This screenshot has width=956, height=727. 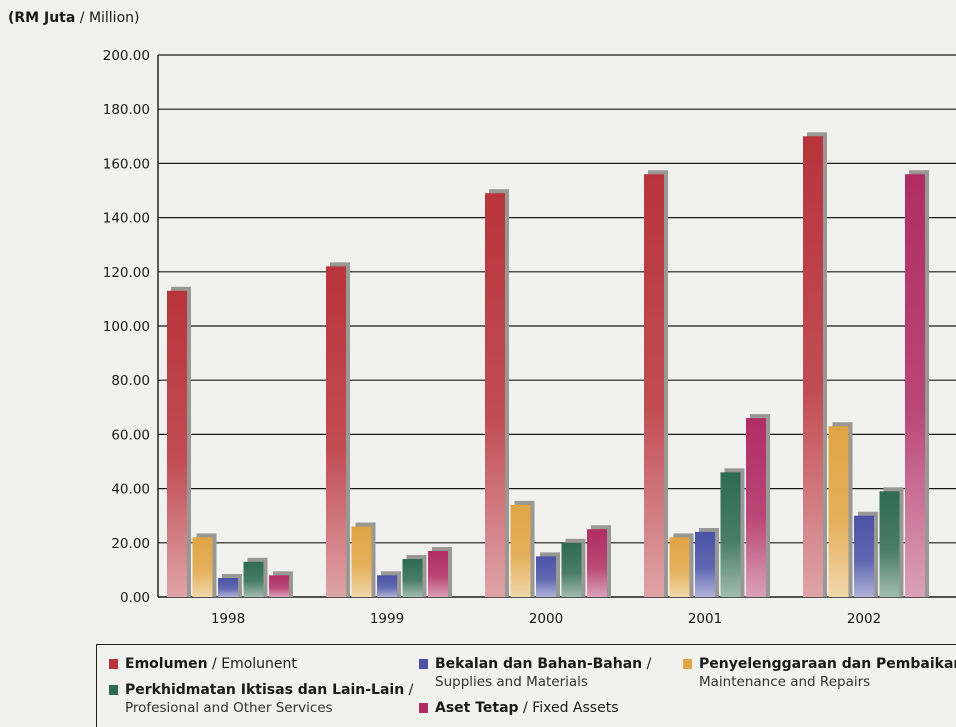 I want to click on legend-label-supplies-sep: /, so click(x=647, y=664).